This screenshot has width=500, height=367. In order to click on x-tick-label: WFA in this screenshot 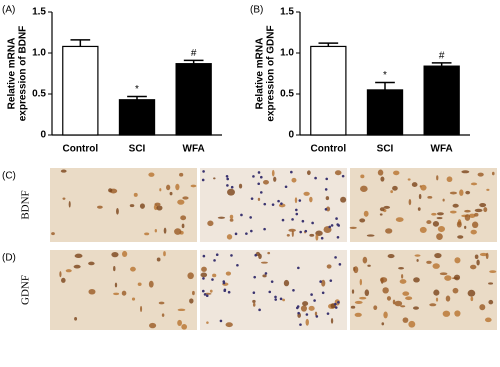, I will do `click(194, 149)`.